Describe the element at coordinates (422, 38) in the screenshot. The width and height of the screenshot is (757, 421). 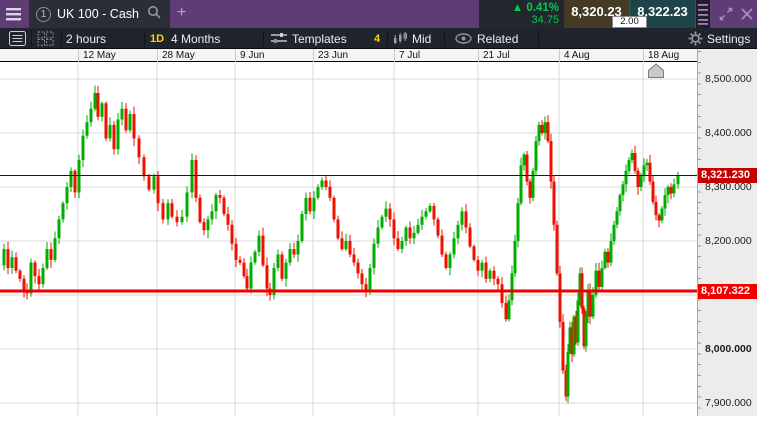
I see `chart-type-button: Mid` at that location.